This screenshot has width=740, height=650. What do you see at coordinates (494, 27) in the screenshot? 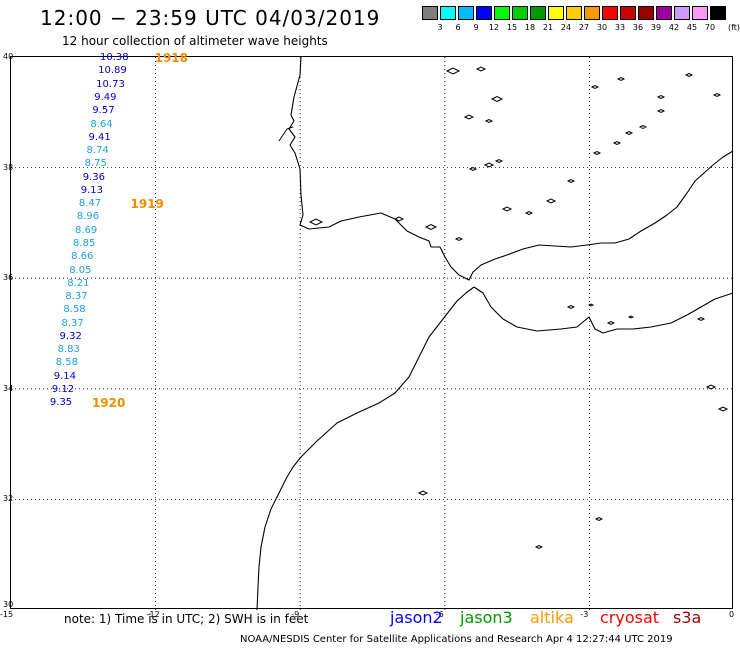
I see `legend-label: 12` at bounding box center [494, 27].